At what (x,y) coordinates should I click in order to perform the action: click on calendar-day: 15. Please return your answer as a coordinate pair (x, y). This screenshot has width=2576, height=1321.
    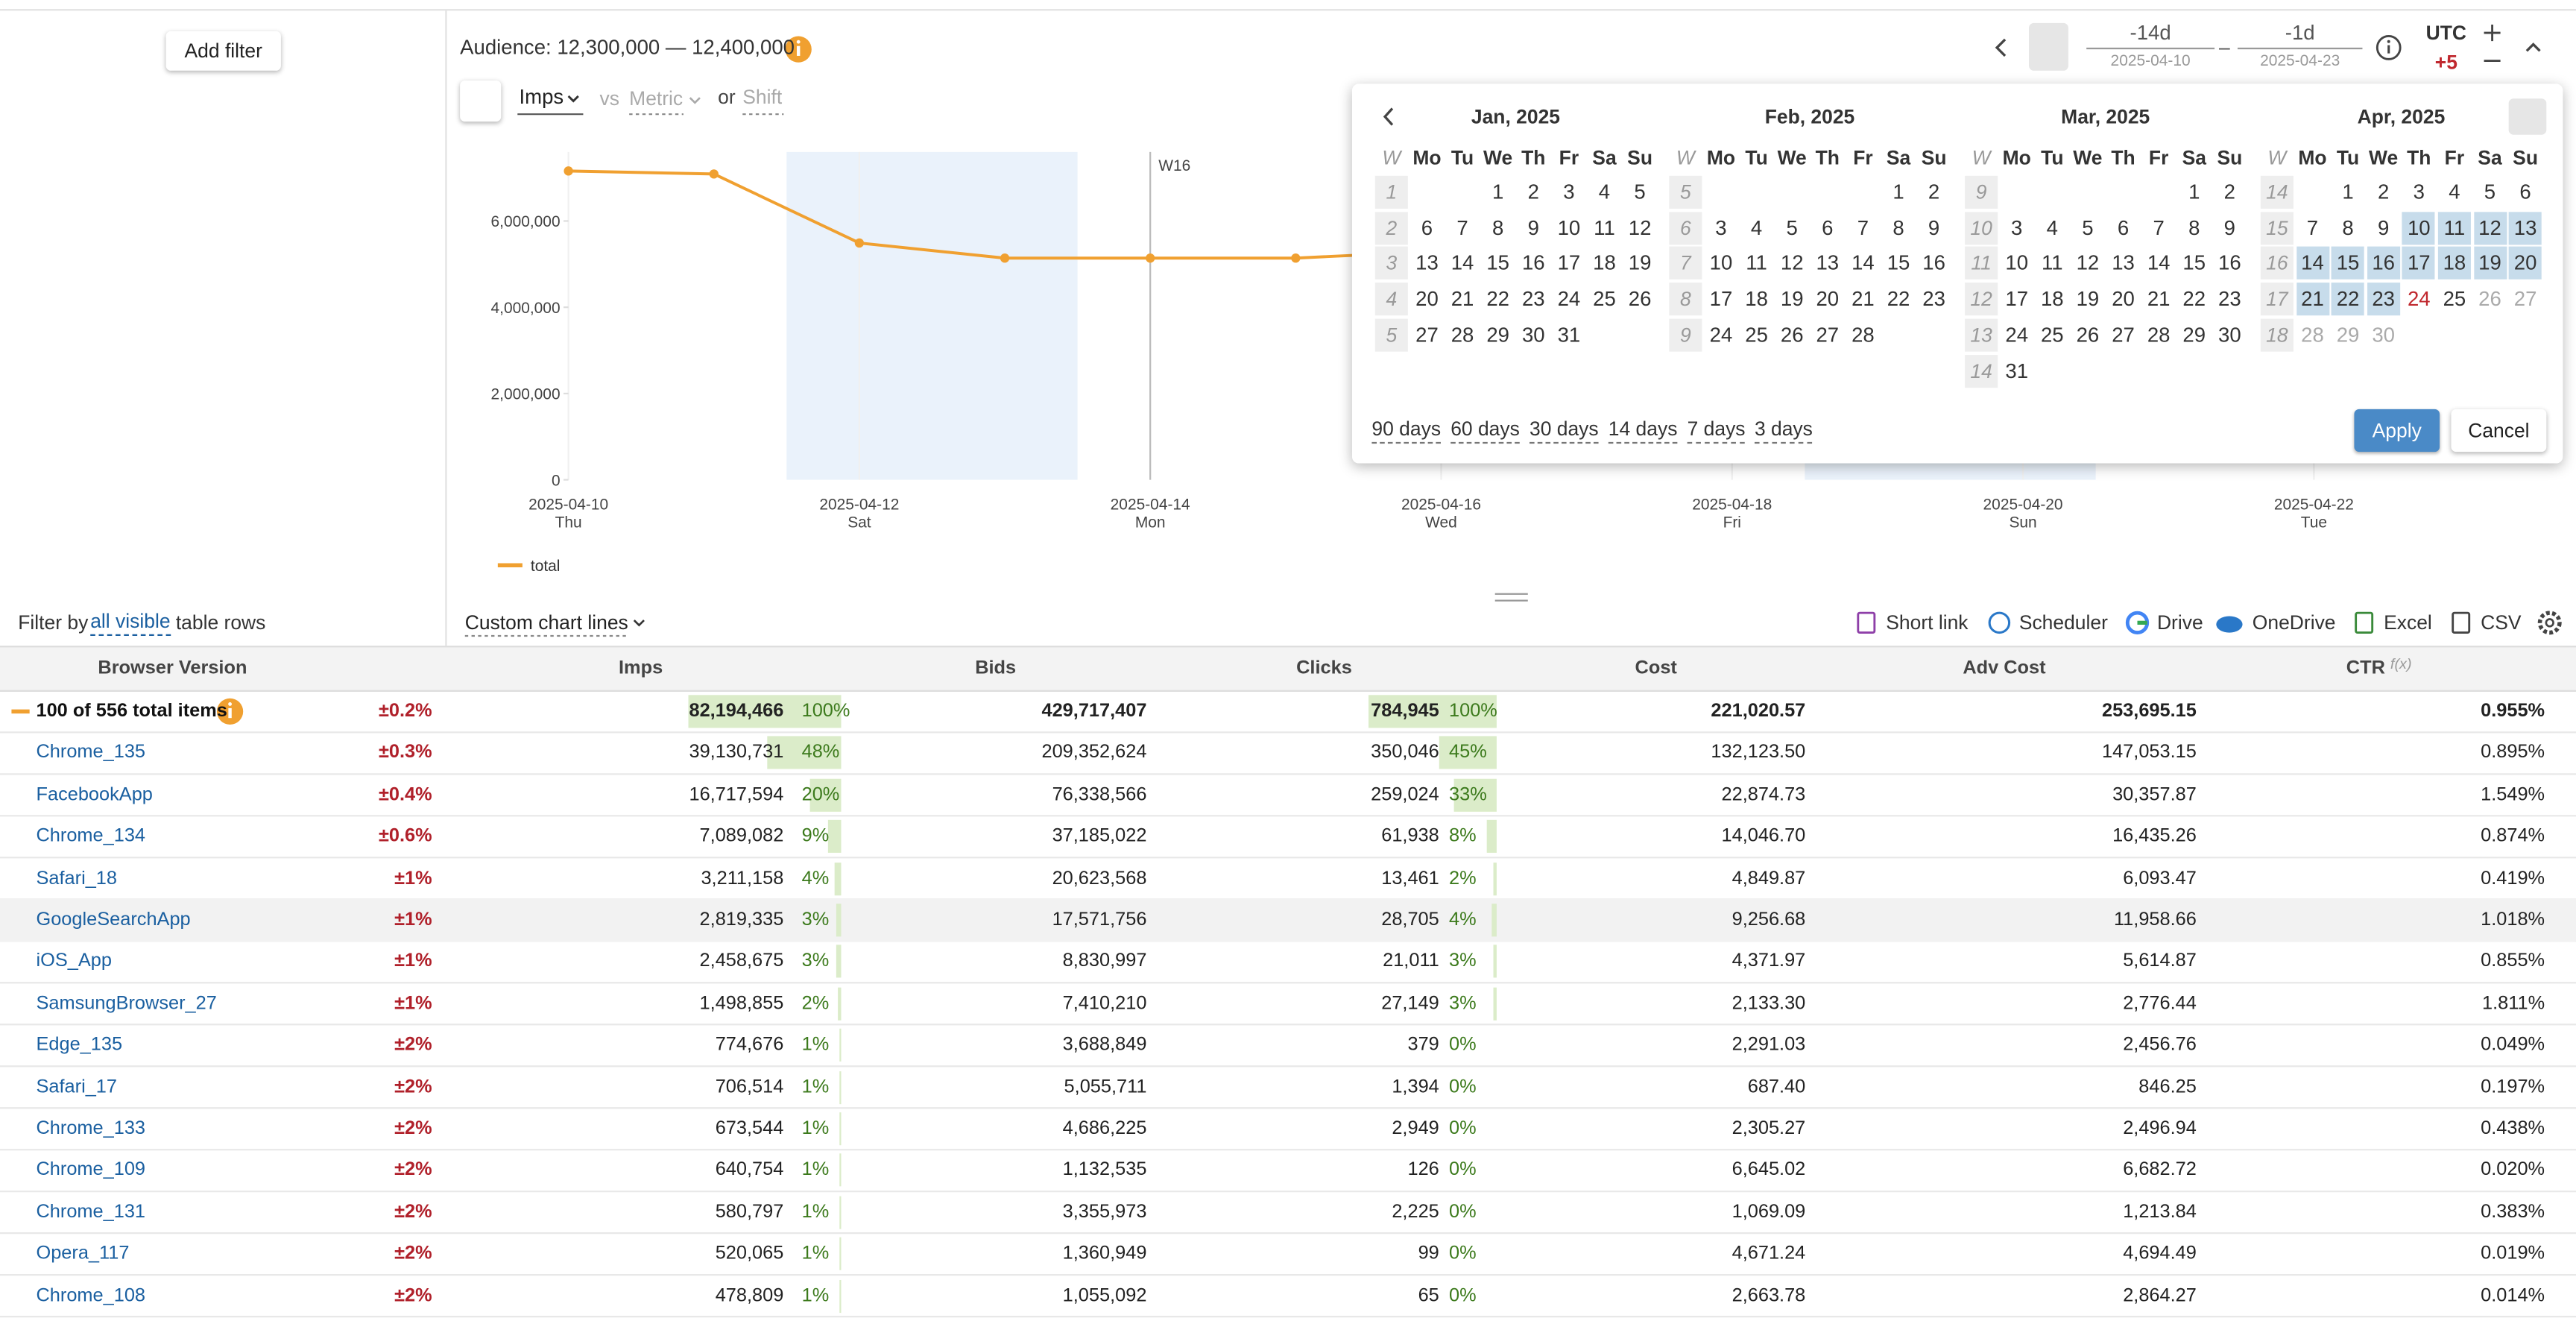
    Looking at the image, I should click on (2194, 263).